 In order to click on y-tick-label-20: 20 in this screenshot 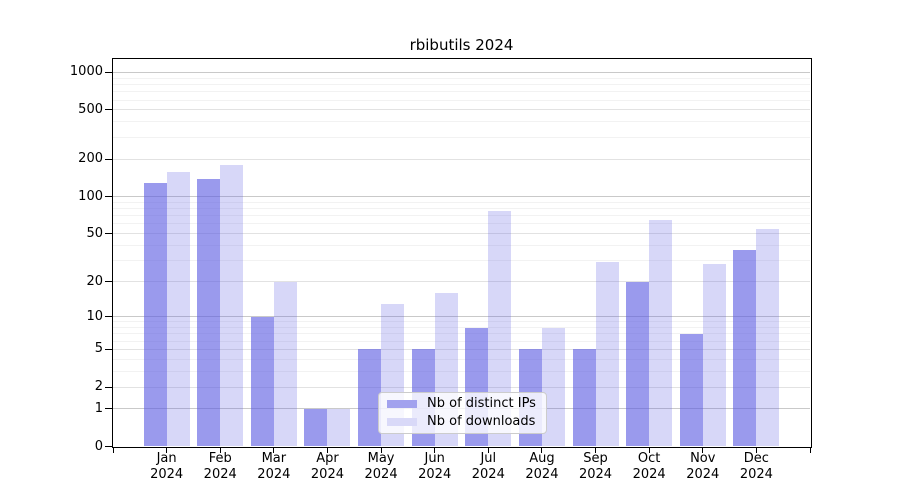, I will do `click(94, 281)`.